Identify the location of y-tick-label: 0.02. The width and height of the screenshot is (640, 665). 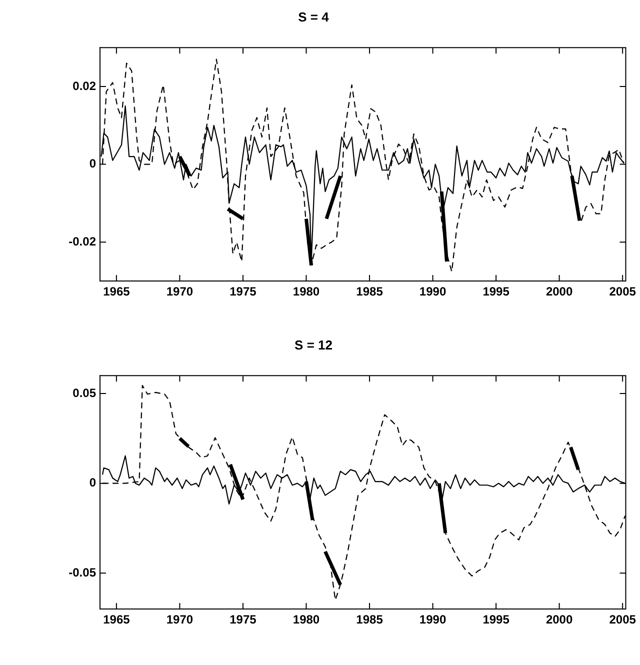
(84, 85).